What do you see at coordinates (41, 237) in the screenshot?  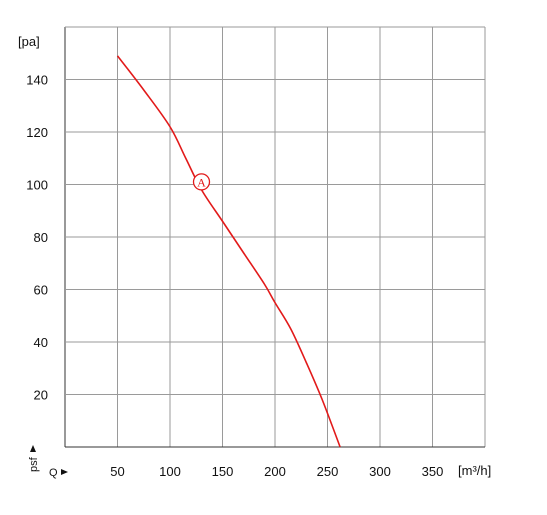 I see `y-tick-label: 80` at bounding box center [41, 237].